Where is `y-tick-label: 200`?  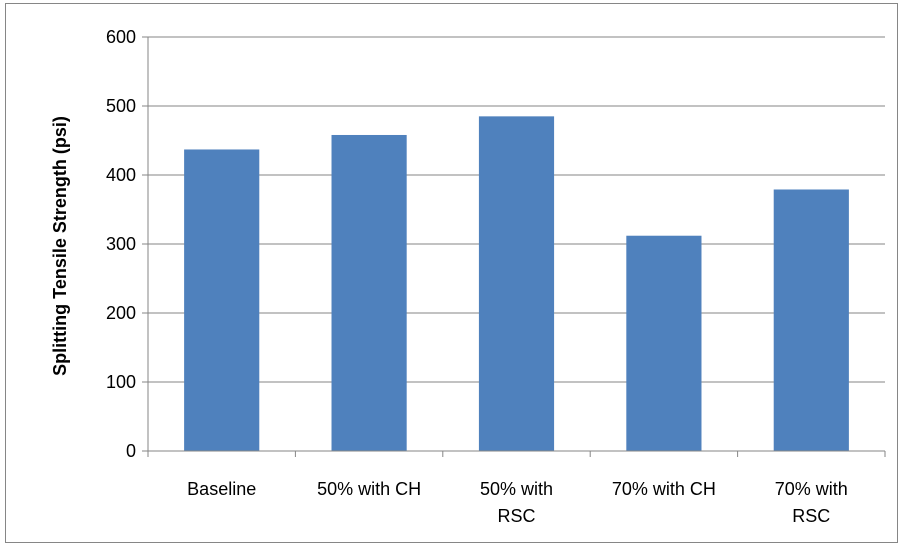 y-tick-label: 200 is located at coordinates (121, 313).